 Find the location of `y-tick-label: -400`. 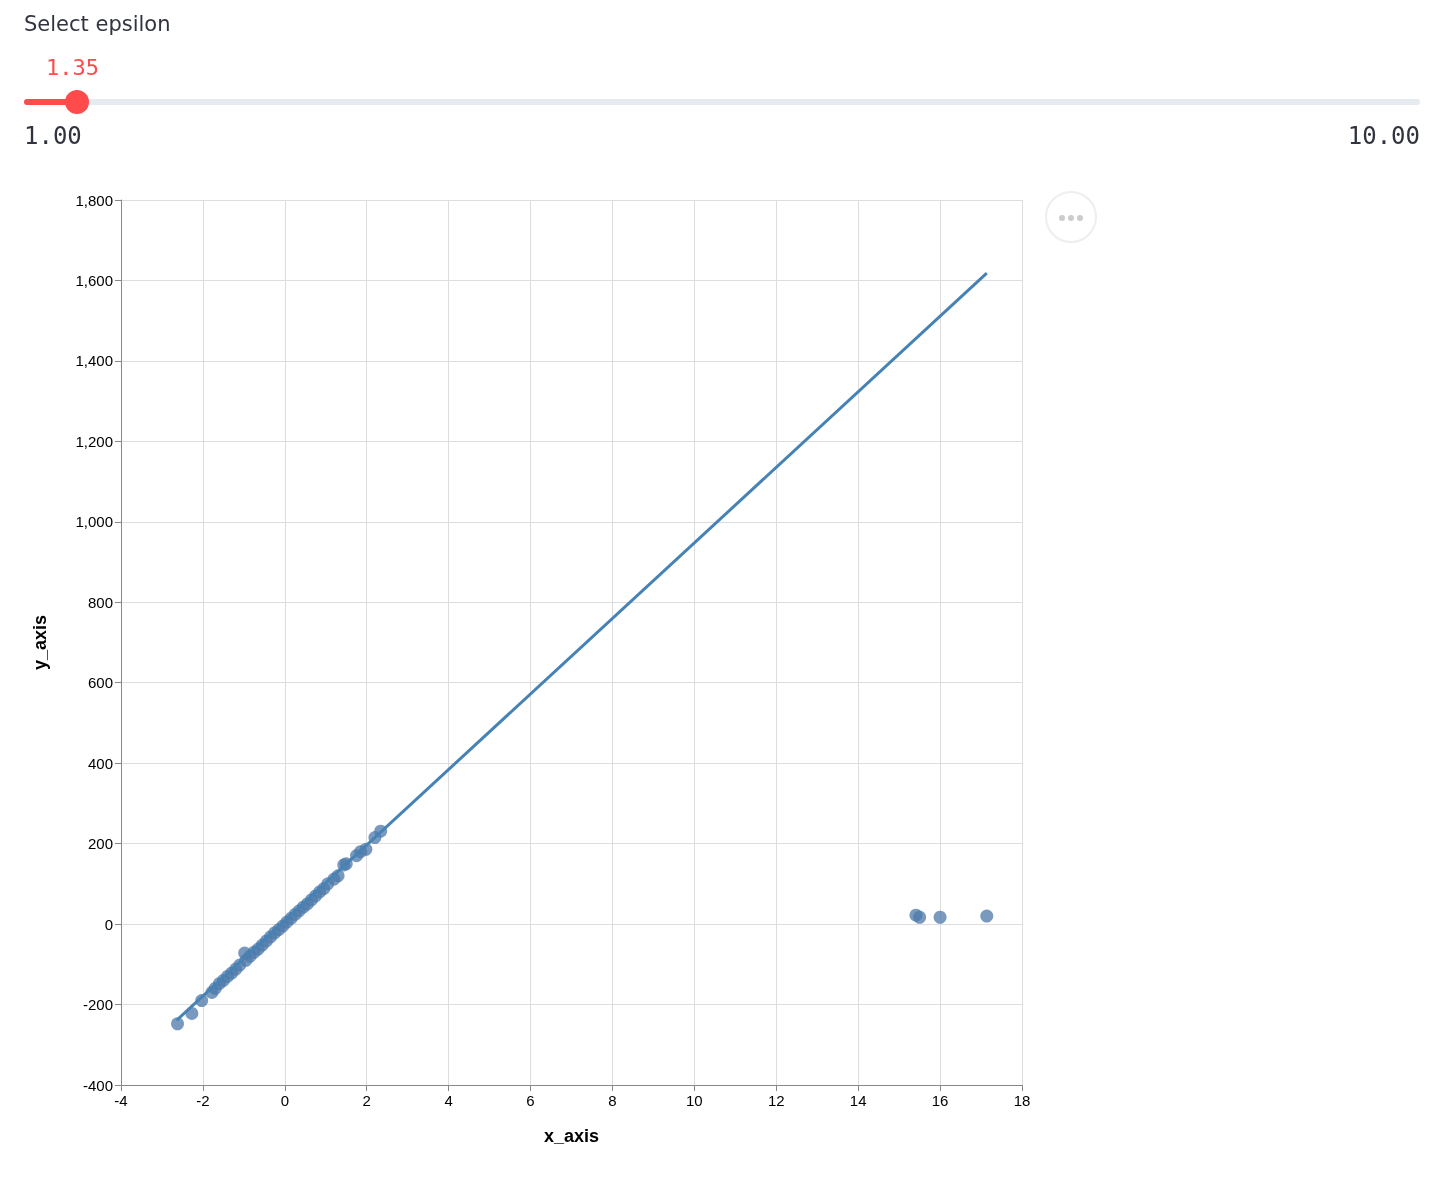

y-tick-label: -400 is located at coordinates (97, 1085).